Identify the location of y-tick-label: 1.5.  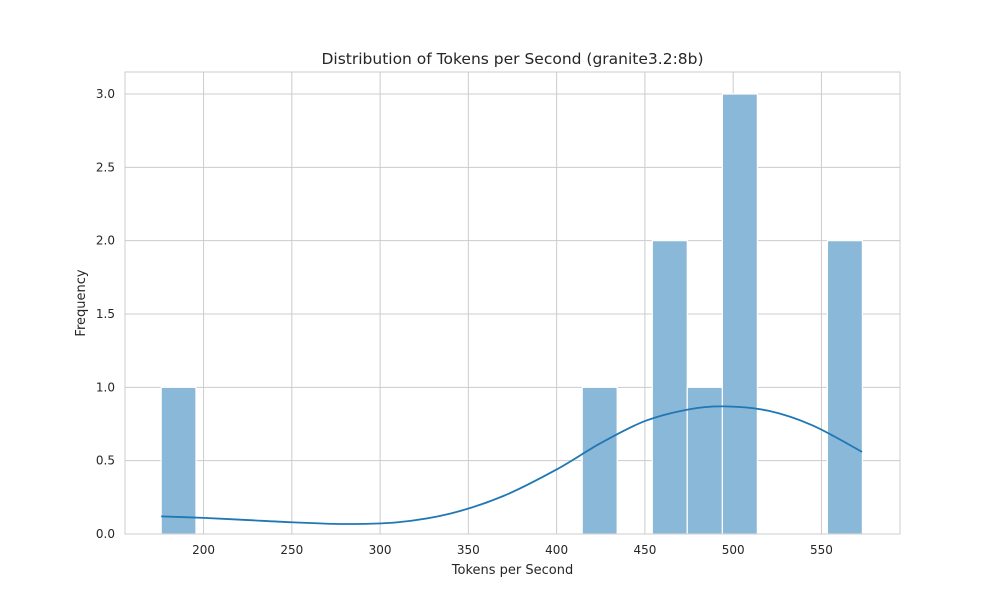
(105, 314).